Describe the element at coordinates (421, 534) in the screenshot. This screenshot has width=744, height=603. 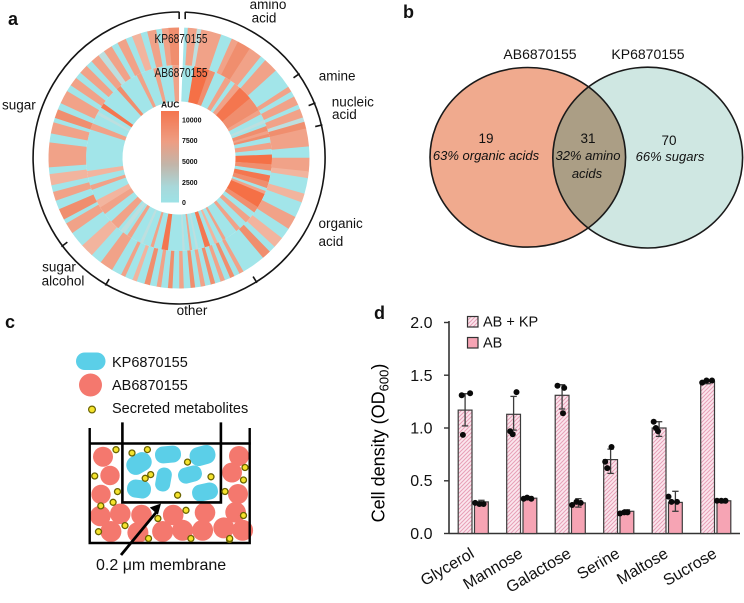
I see `svg-text: 0.0` at that location.